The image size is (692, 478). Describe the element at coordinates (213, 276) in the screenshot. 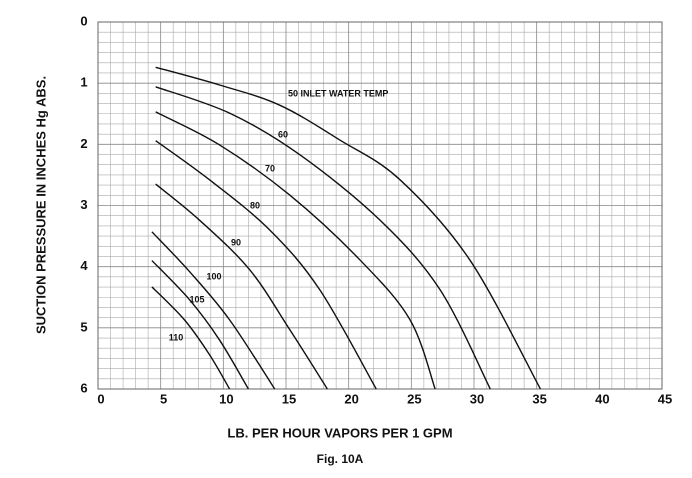

I see `curve-label: 100` at that location.